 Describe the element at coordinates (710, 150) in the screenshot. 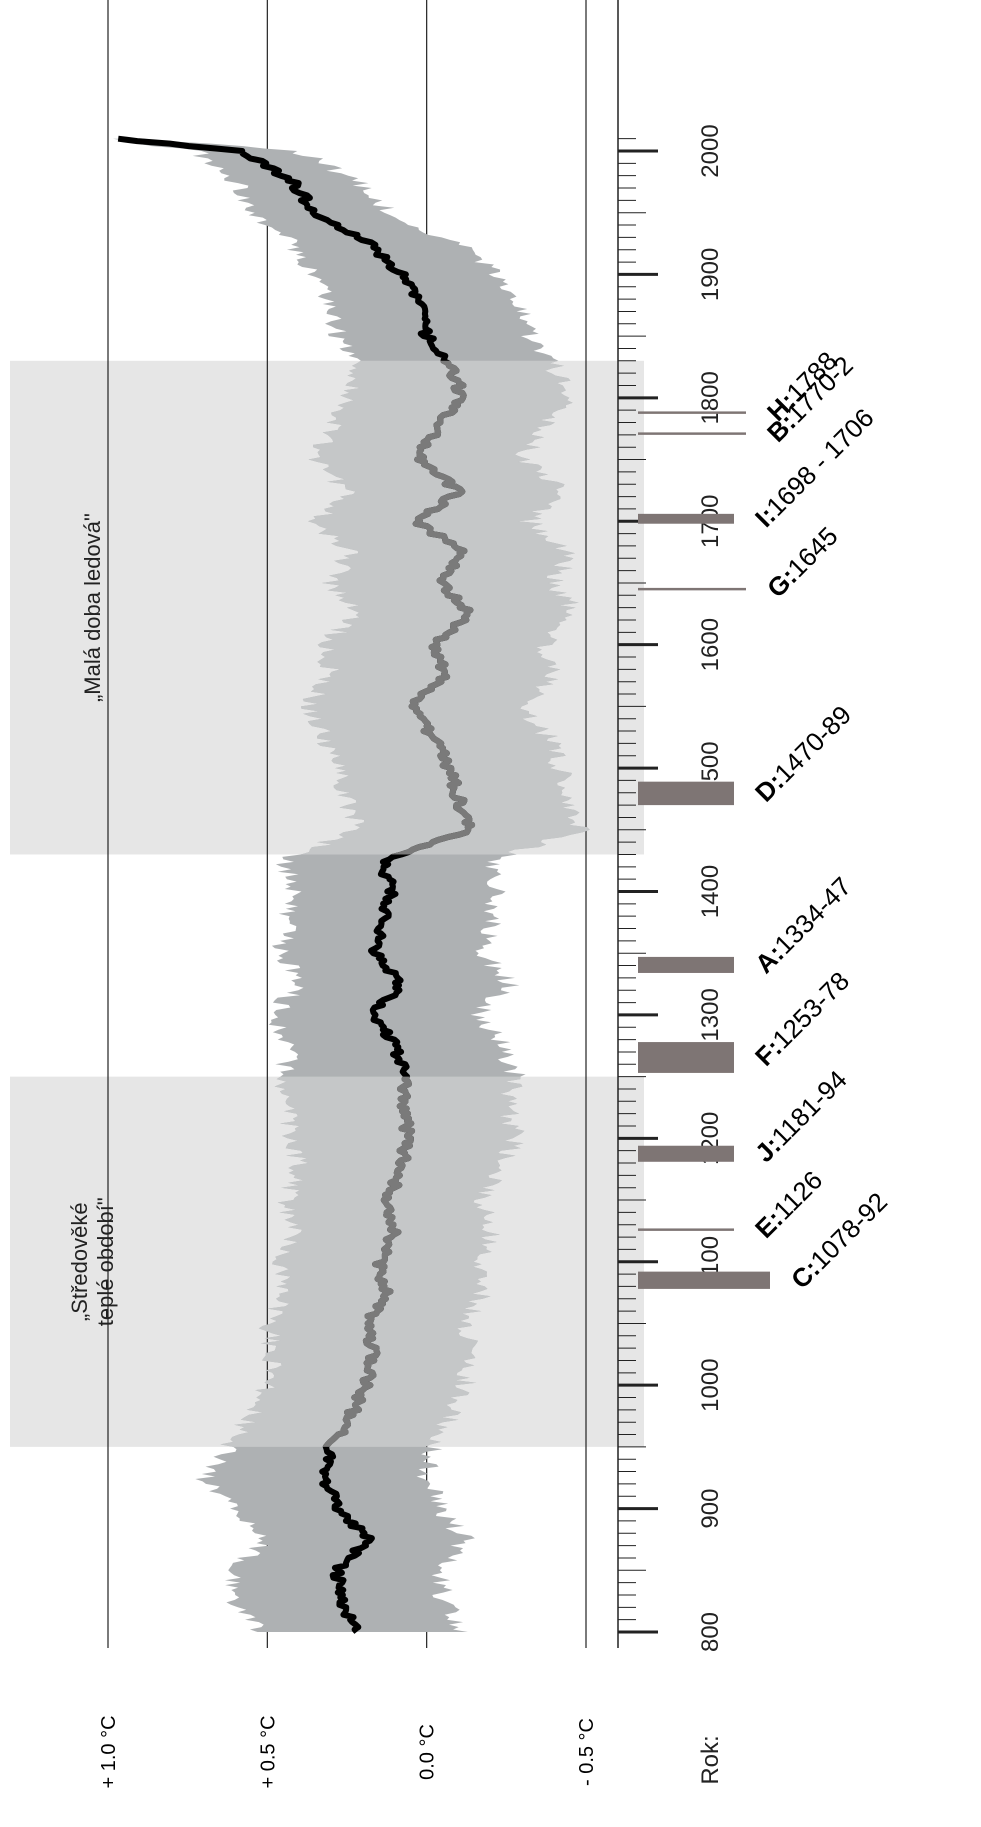

I see `tick-label-2000: 2000` at that location.